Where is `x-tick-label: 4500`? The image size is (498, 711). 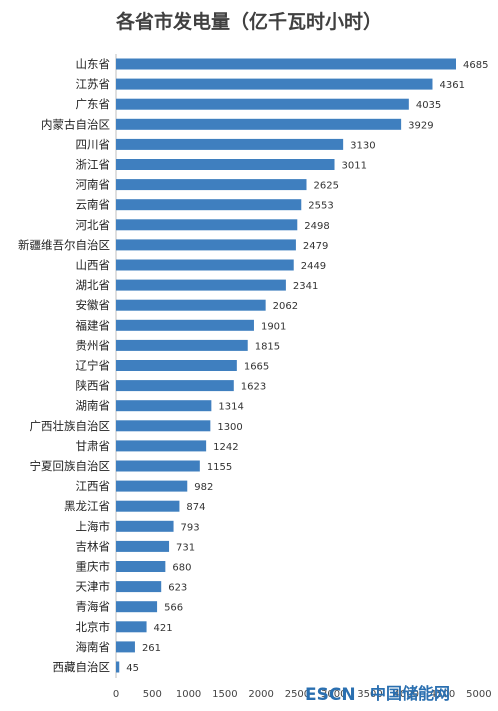
x-tick-label: 4500 is located at coordinates (442, 694).